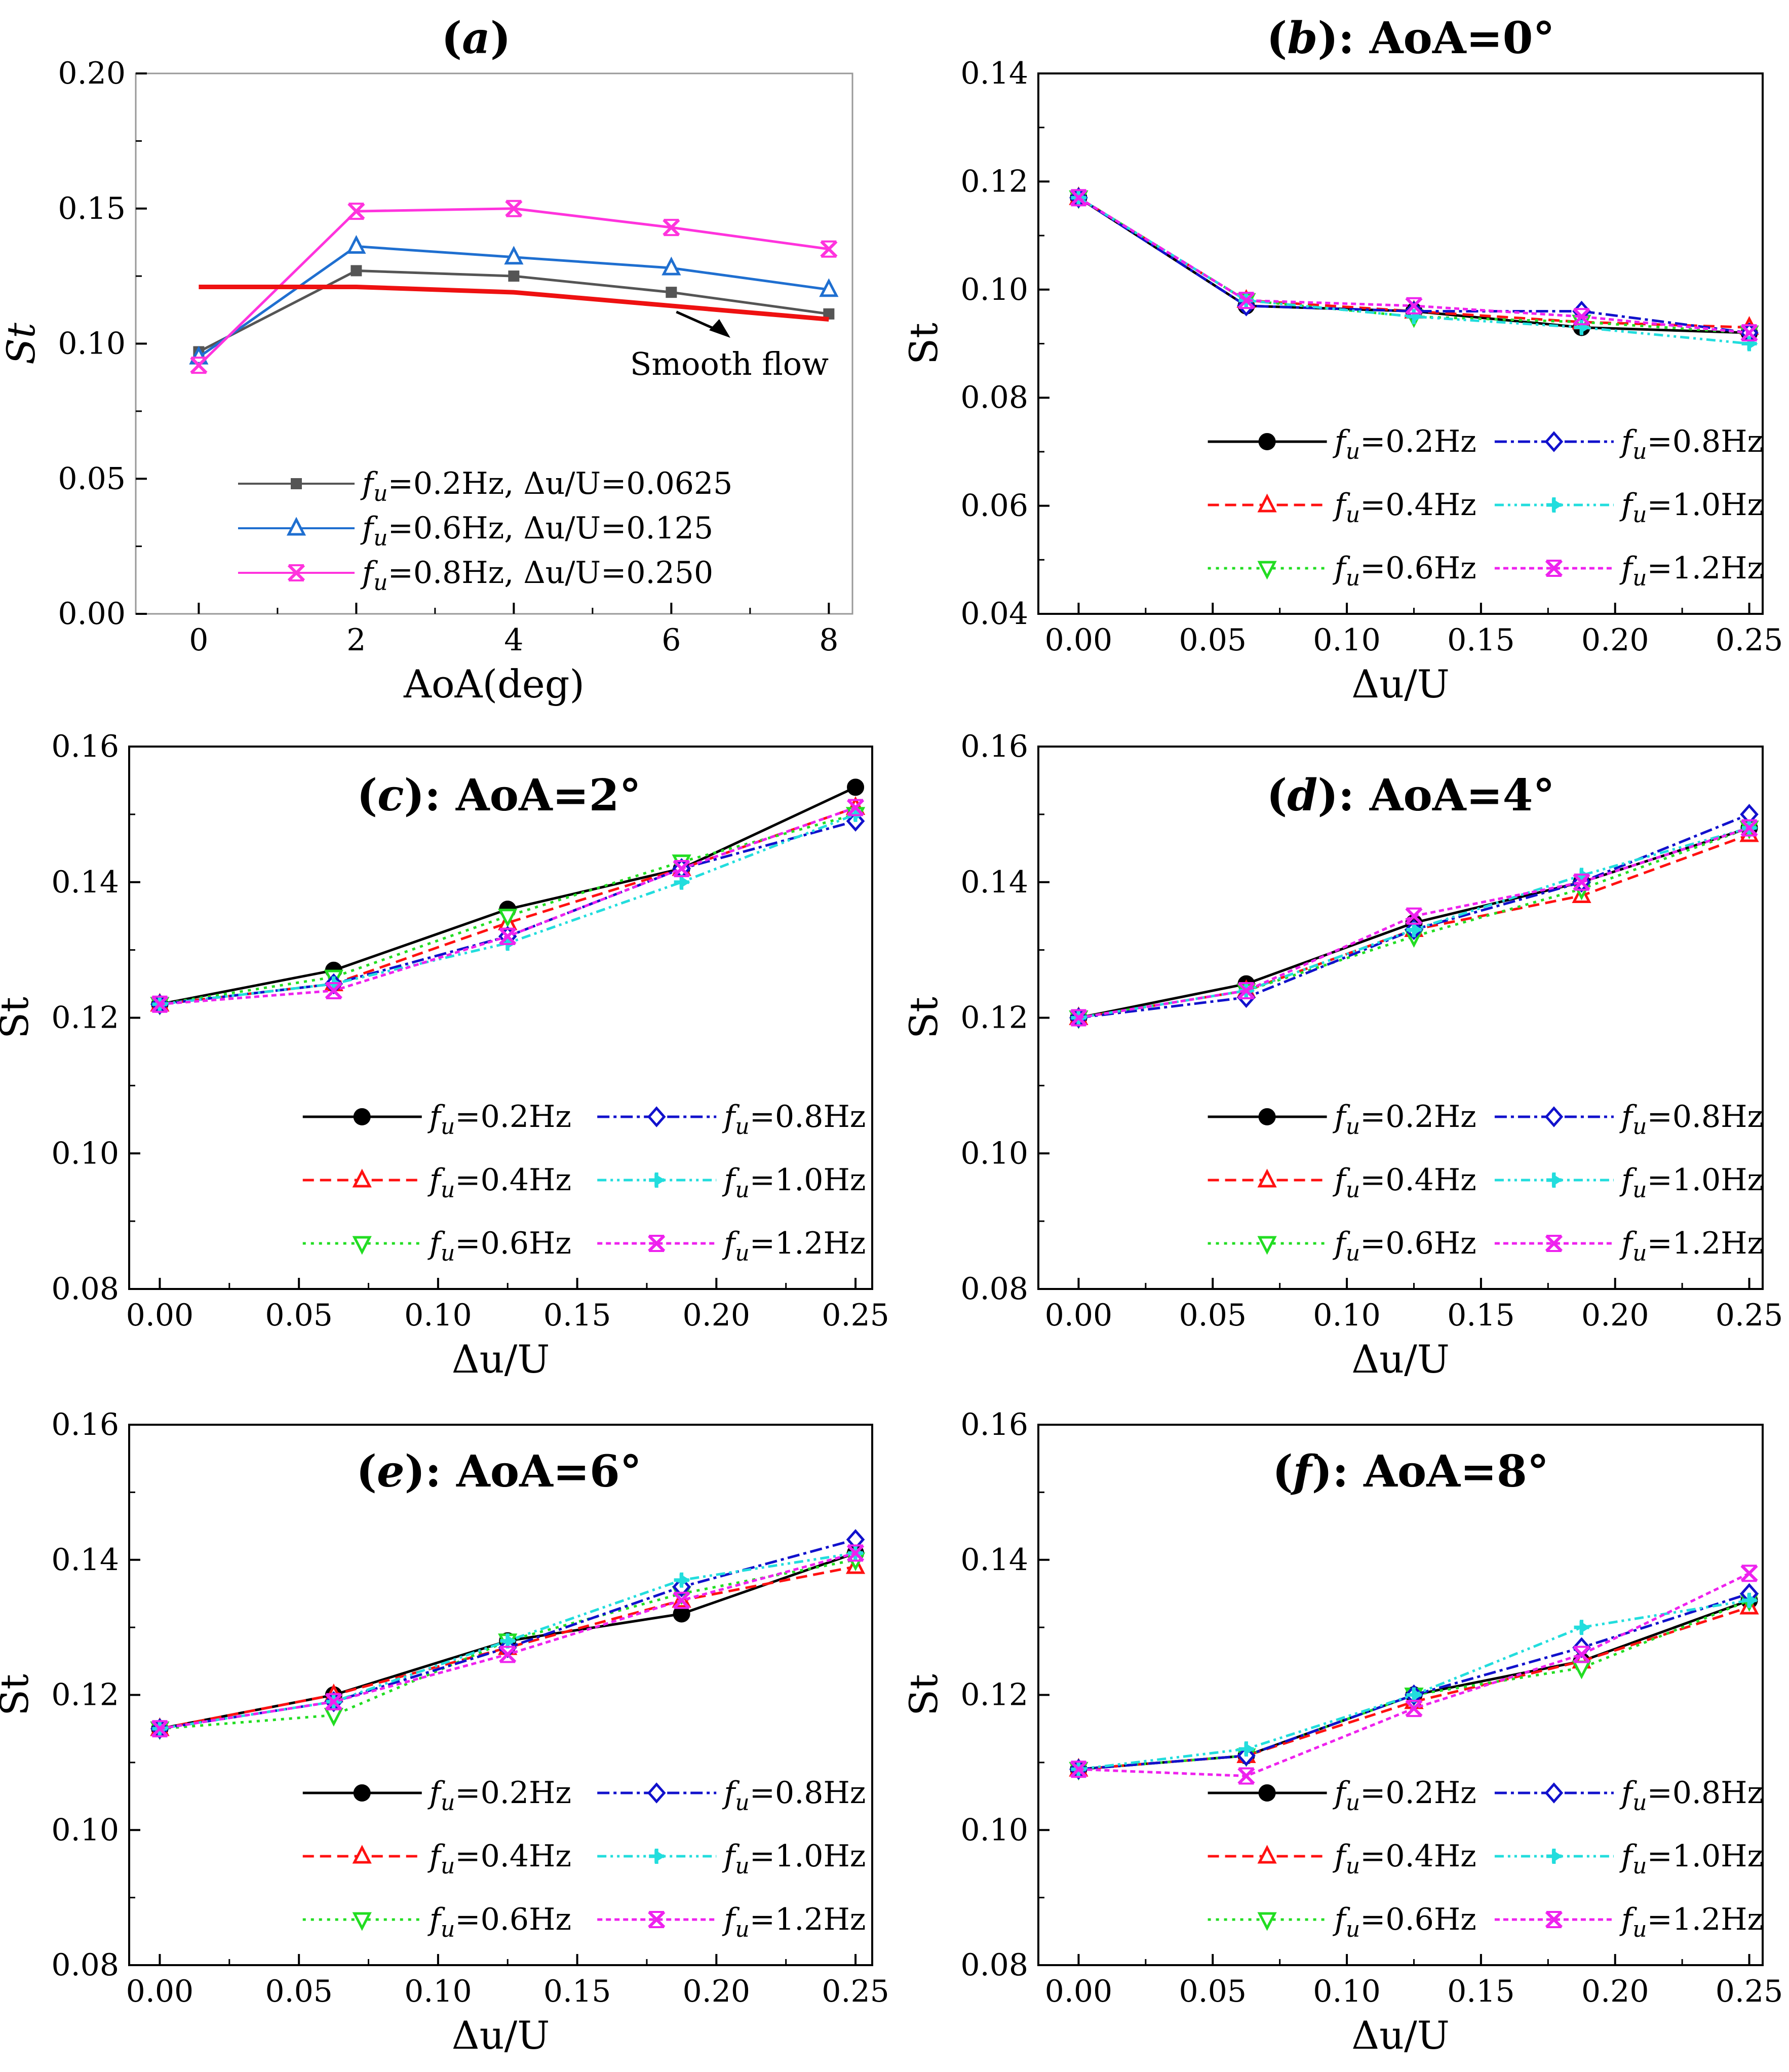 This screenshot has width=1789, height=2072. What do you see at coordinates (994, 506) in the screenshot?
I see `y-tick-label: 0.06` at bounding box center [994, 506].